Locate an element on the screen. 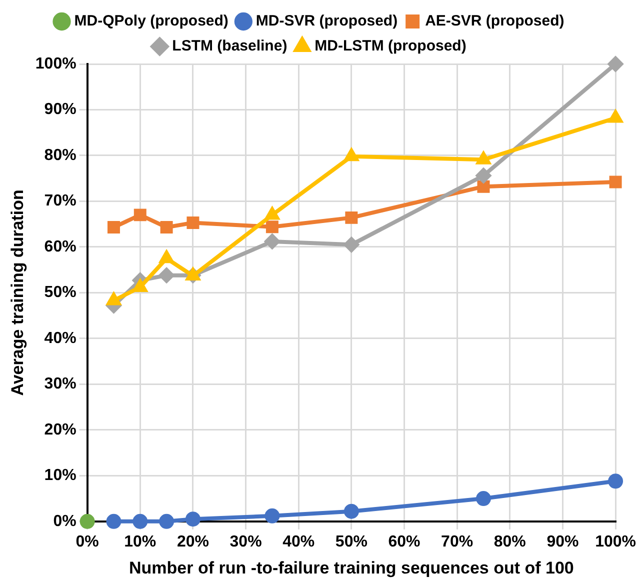  x-axis-title: Number of run -to-failure training sequences out of 100 is located at coordinates (351, 568).